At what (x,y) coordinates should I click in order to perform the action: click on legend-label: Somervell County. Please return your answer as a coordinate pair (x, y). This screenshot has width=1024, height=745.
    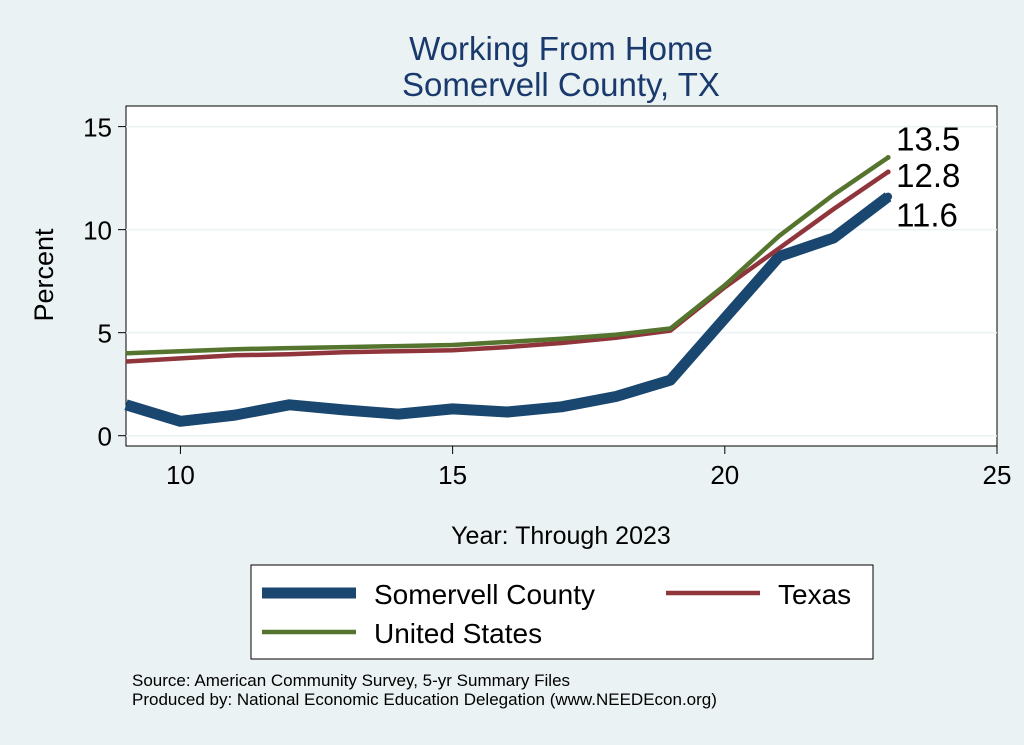
    Looking at the image, I should click on (484, 594).